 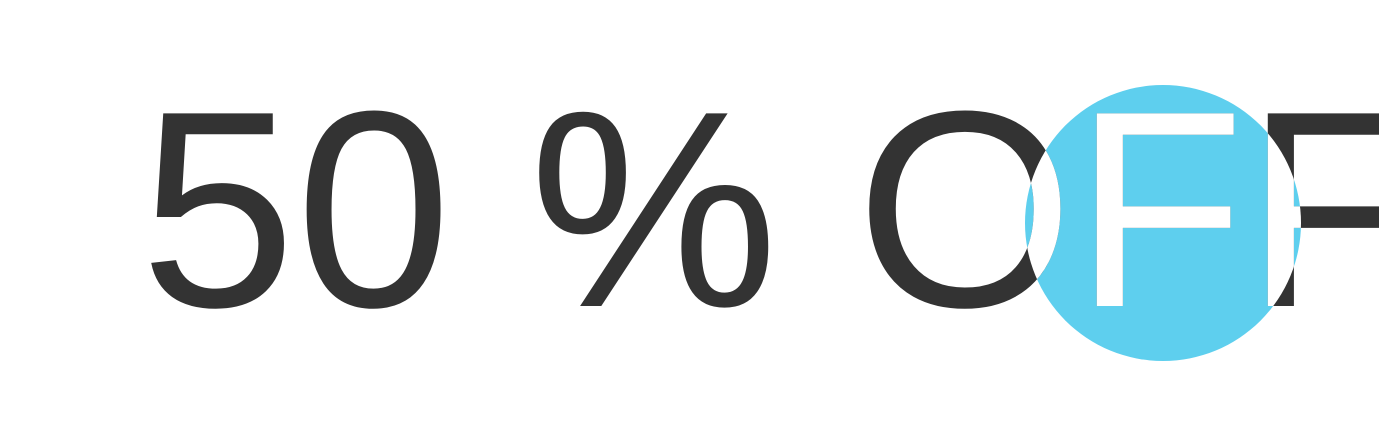 I want to click on discount-headline-highlighted: 50 % OFF, so click(x=1163, y=223).